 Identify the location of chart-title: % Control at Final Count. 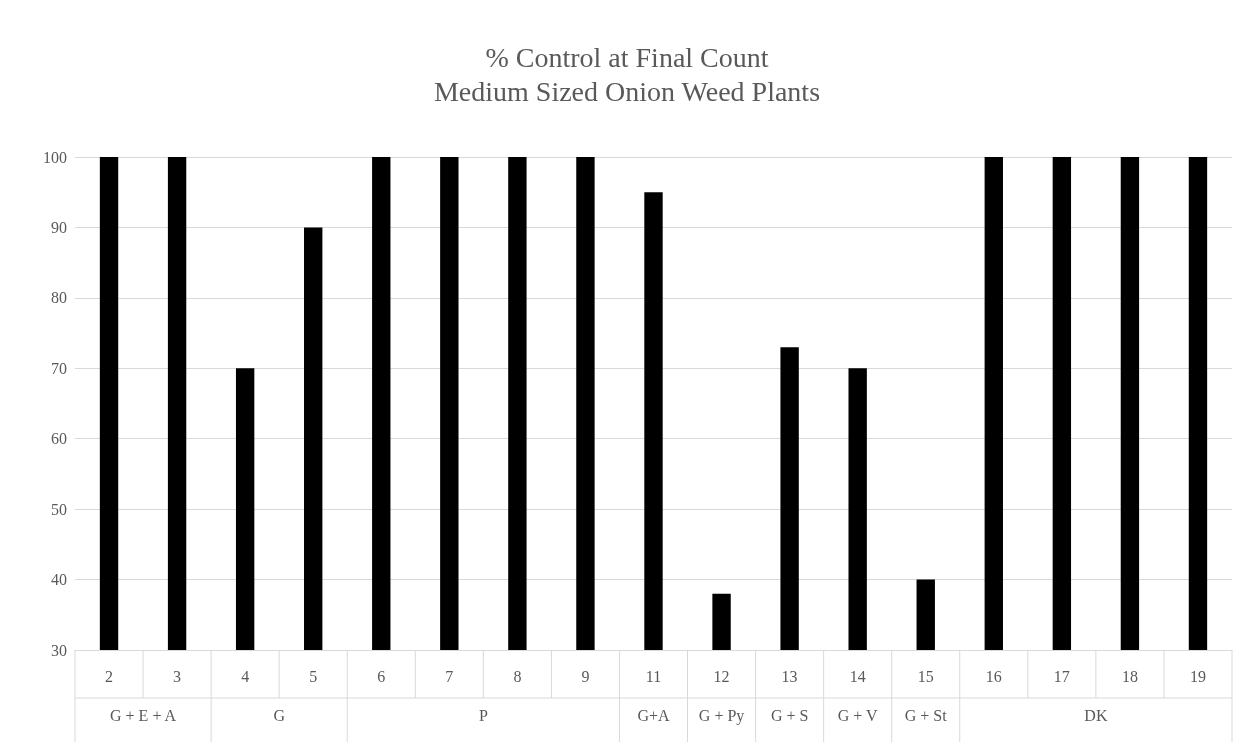
(627, 57).